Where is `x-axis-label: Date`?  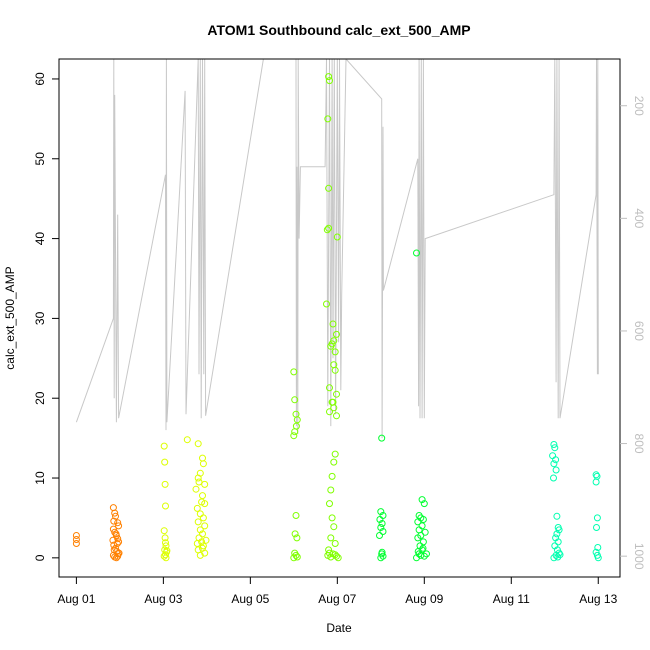 x-axis-label: Date is located at coordinates (339, 628).